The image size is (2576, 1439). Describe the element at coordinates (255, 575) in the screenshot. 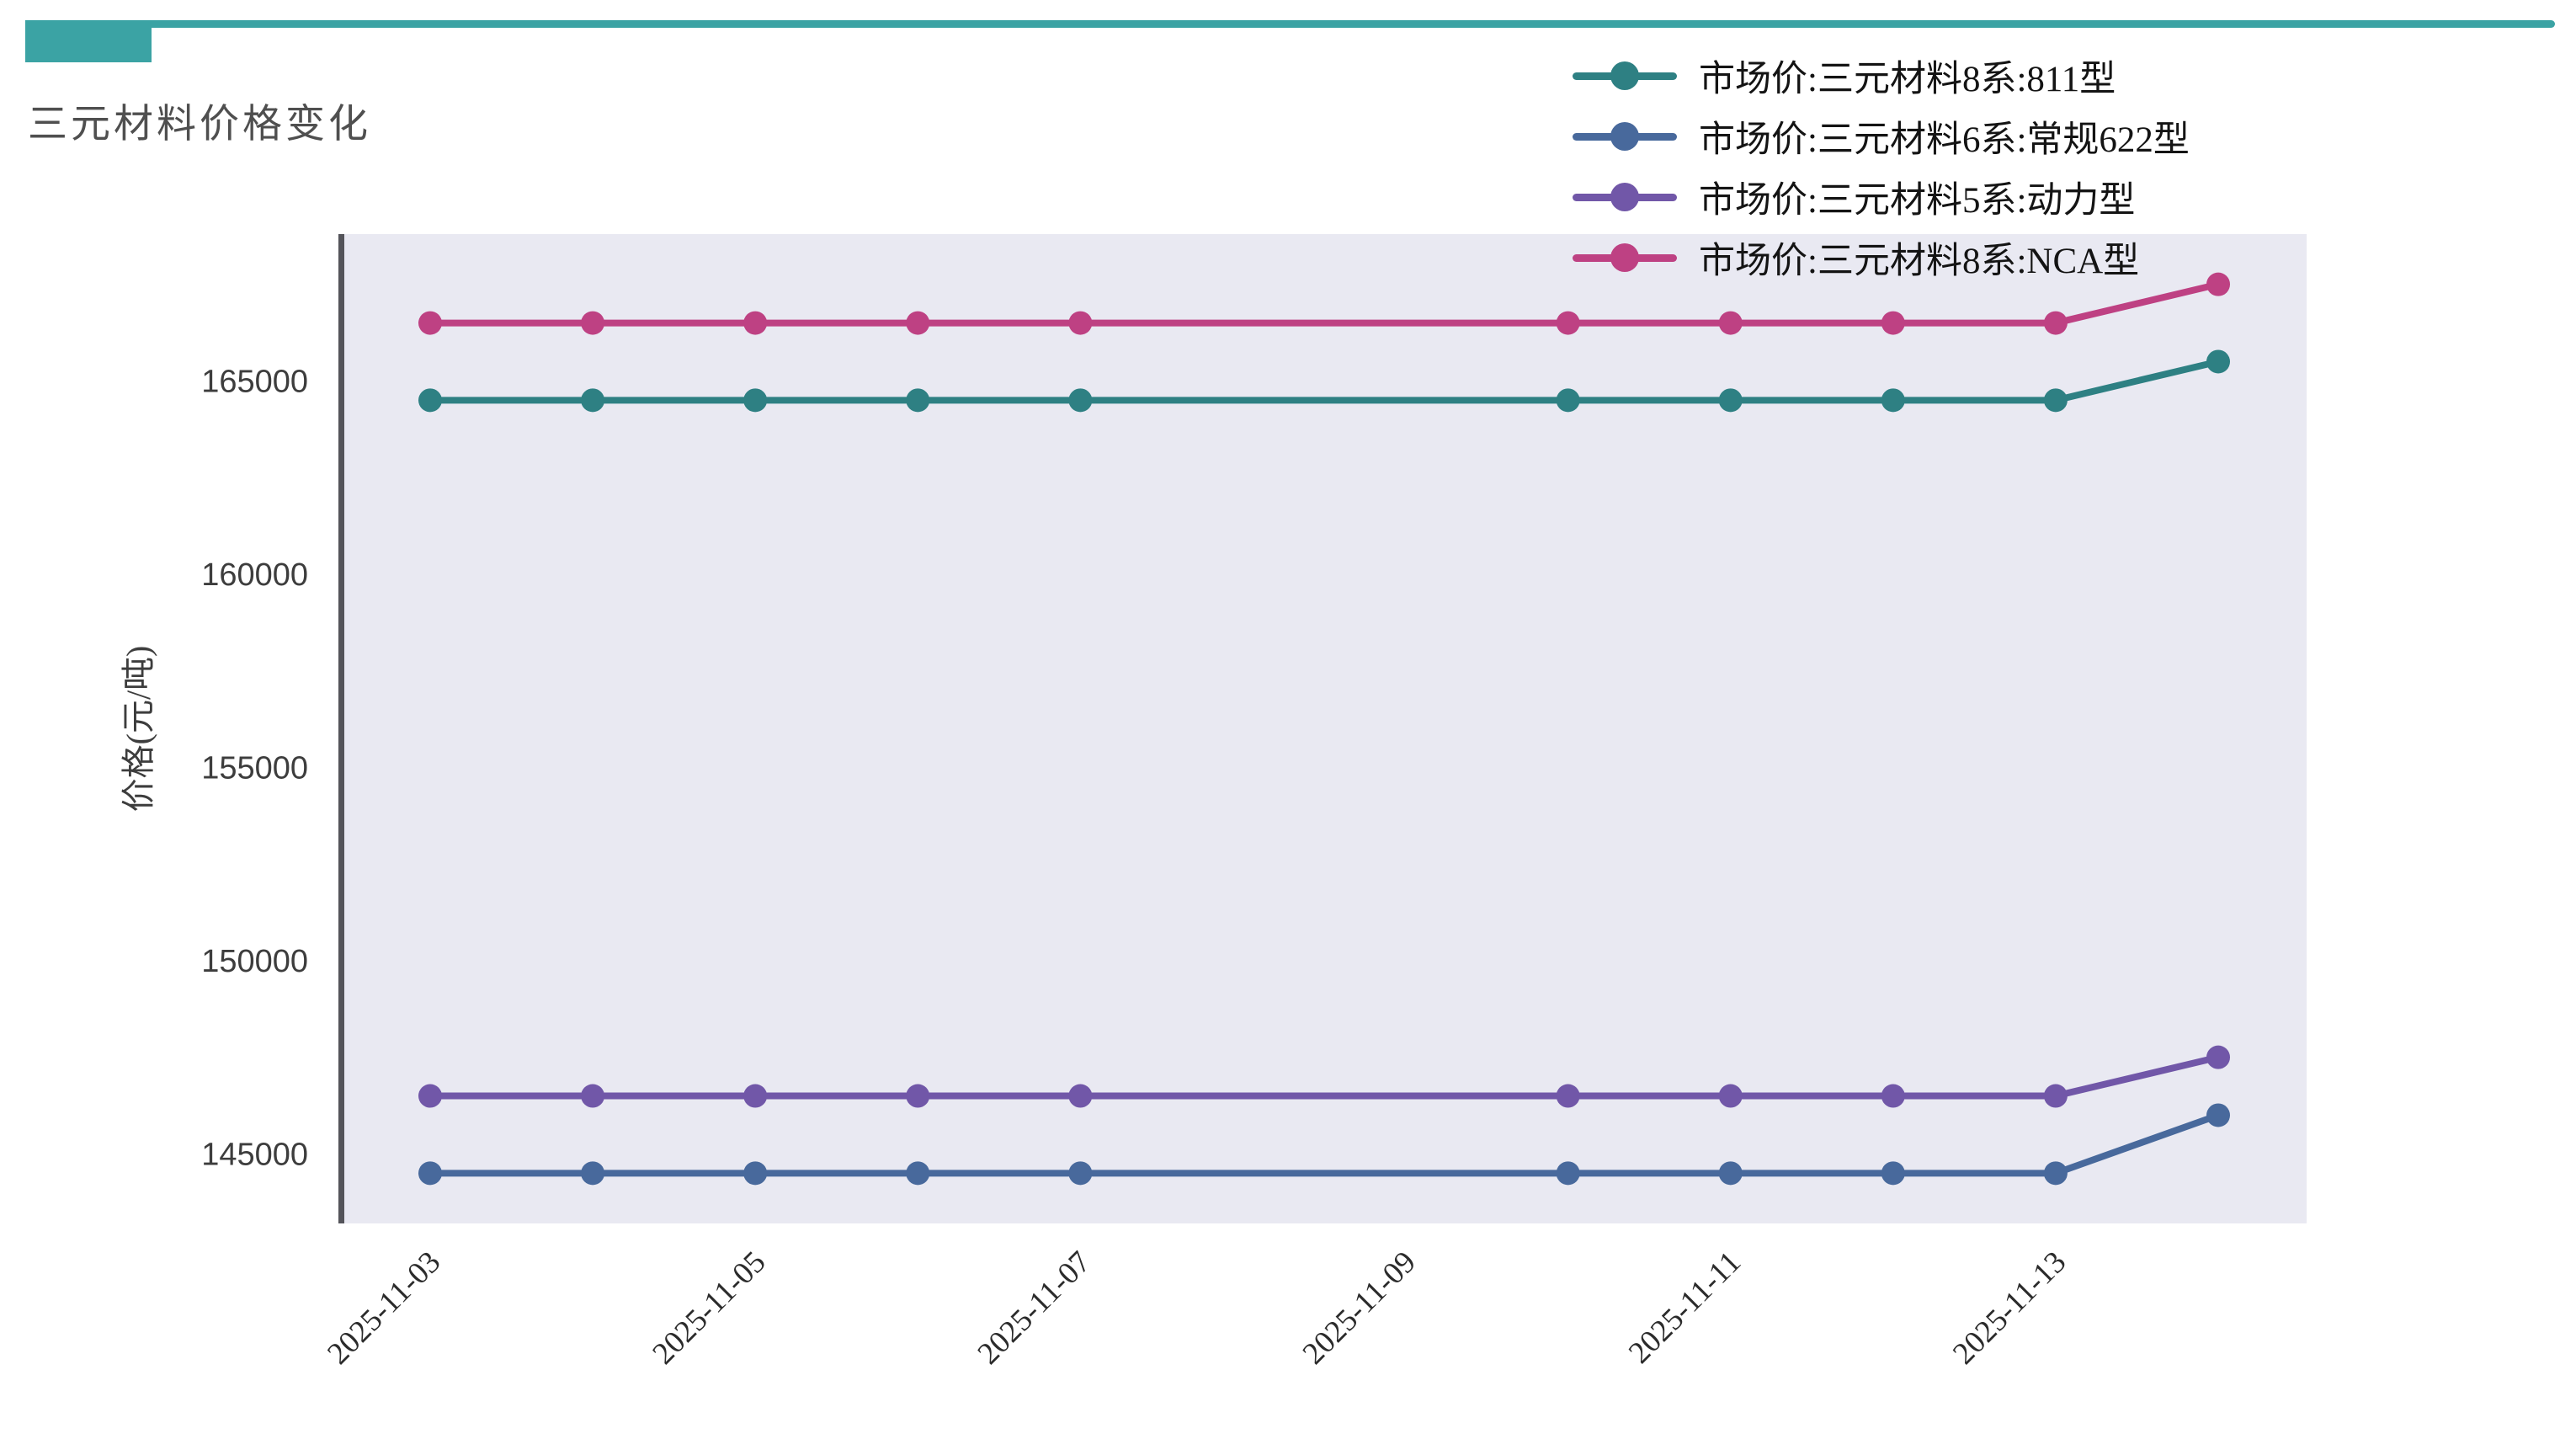

I see `y-tick-label: 160000` at that location.